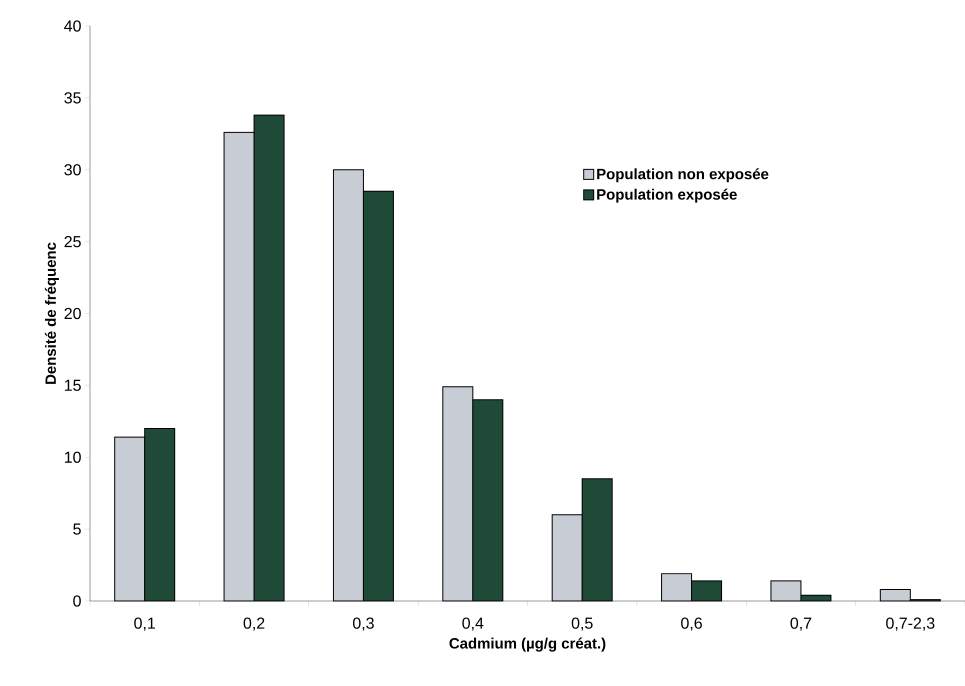 This screenshot has width=965, height=686. Describe the element at coordinates (667, 195) in the screenshot. I see `legend-label: Population exposée` at that location.